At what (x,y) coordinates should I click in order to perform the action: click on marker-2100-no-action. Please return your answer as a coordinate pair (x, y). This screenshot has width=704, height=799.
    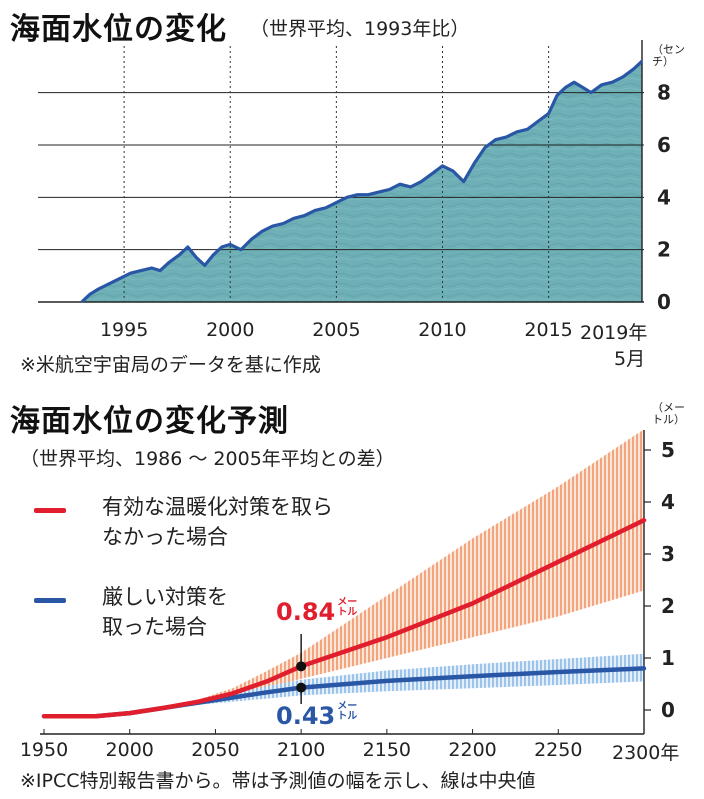
    Looking at the image, I should click on (301, 666).